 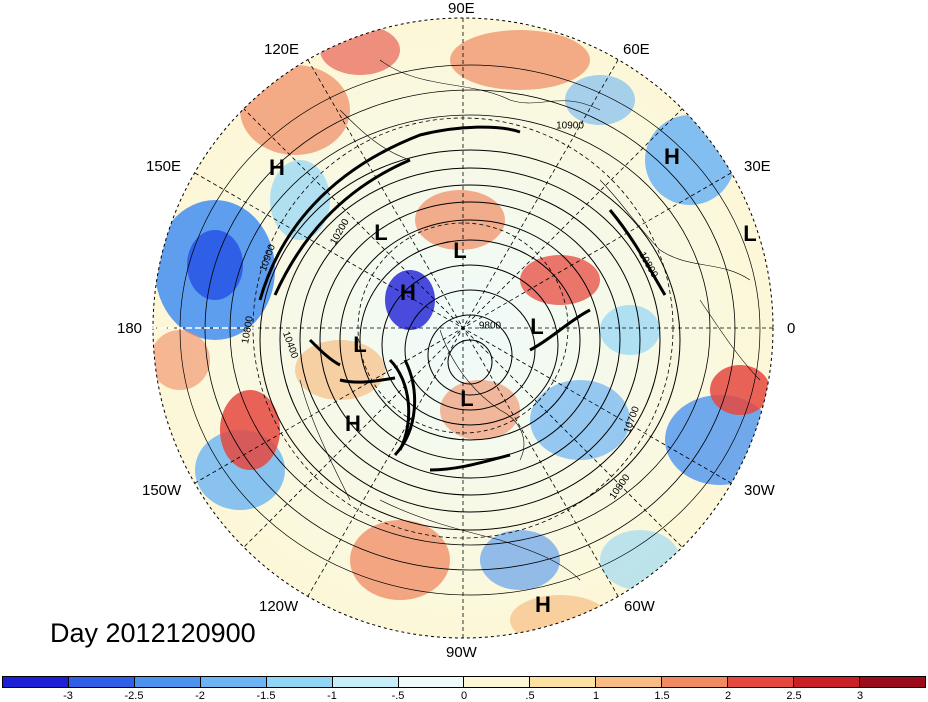 I want to click on colorbar-tick-label: -3, so click(x=68, y=696).